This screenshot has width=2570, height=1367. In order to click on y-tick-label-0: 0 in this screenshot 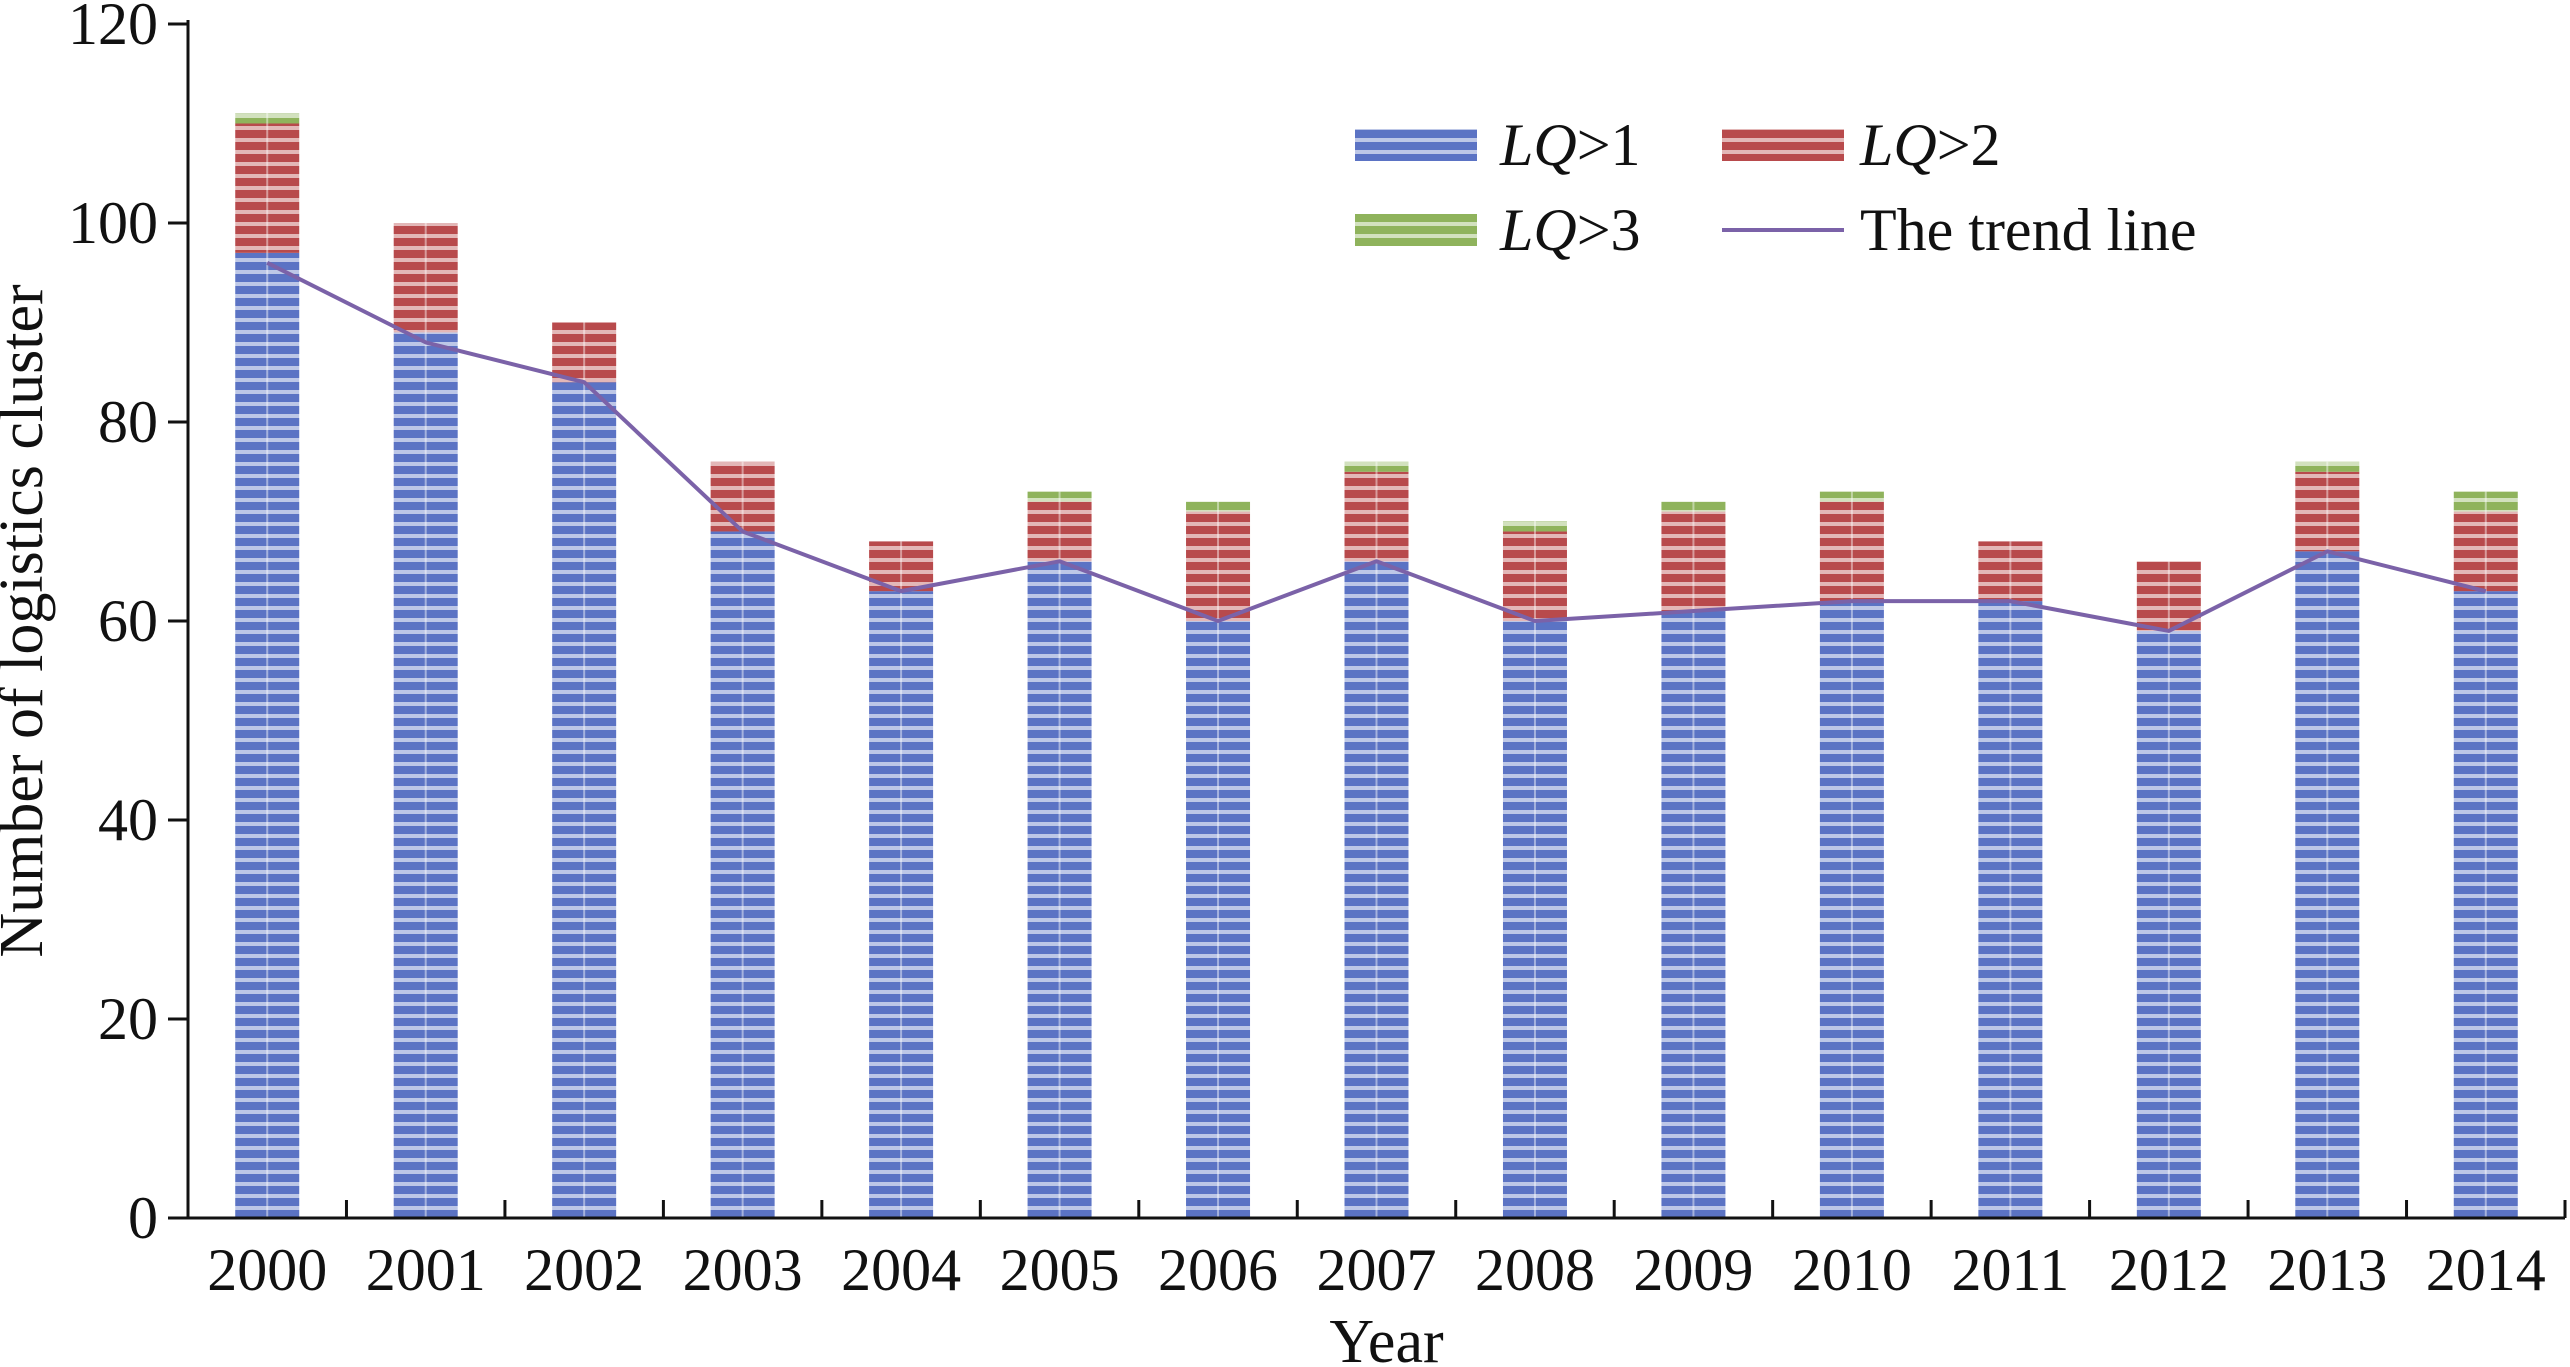, I will do `click(143, 1218)`.